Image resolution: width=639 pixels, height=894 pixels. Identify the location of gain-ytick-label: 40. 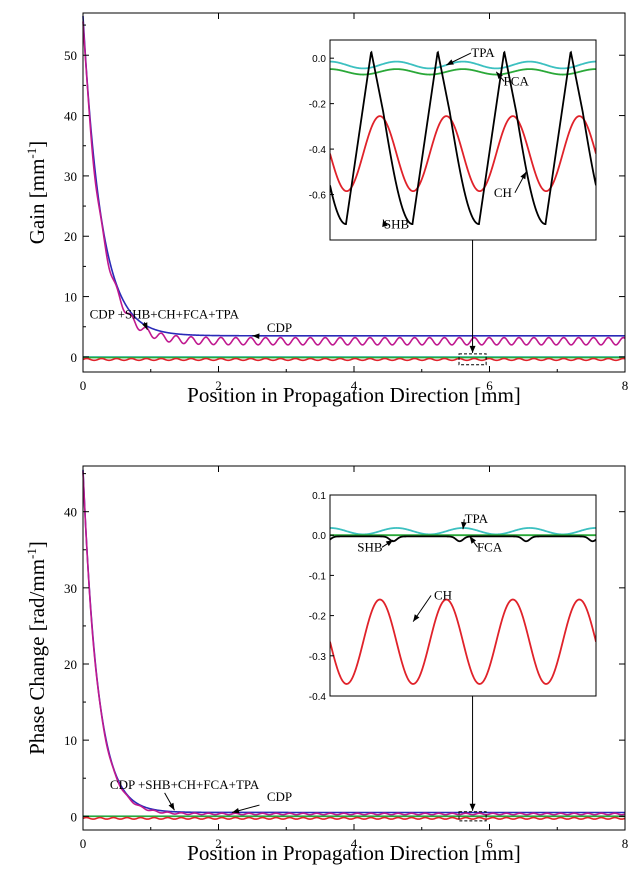
(70, 116).